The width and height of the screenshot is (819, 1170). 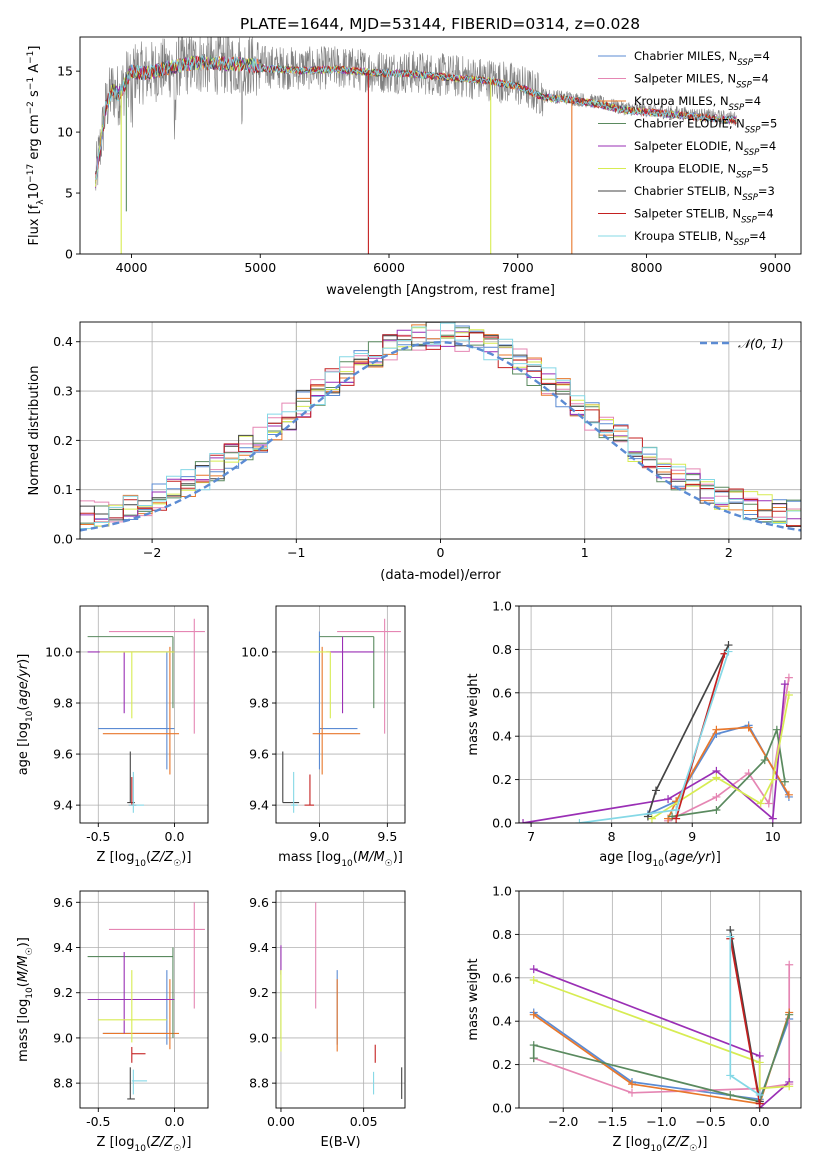 I want to click on legend-label-tail: =3, so click(x=766, y=191).